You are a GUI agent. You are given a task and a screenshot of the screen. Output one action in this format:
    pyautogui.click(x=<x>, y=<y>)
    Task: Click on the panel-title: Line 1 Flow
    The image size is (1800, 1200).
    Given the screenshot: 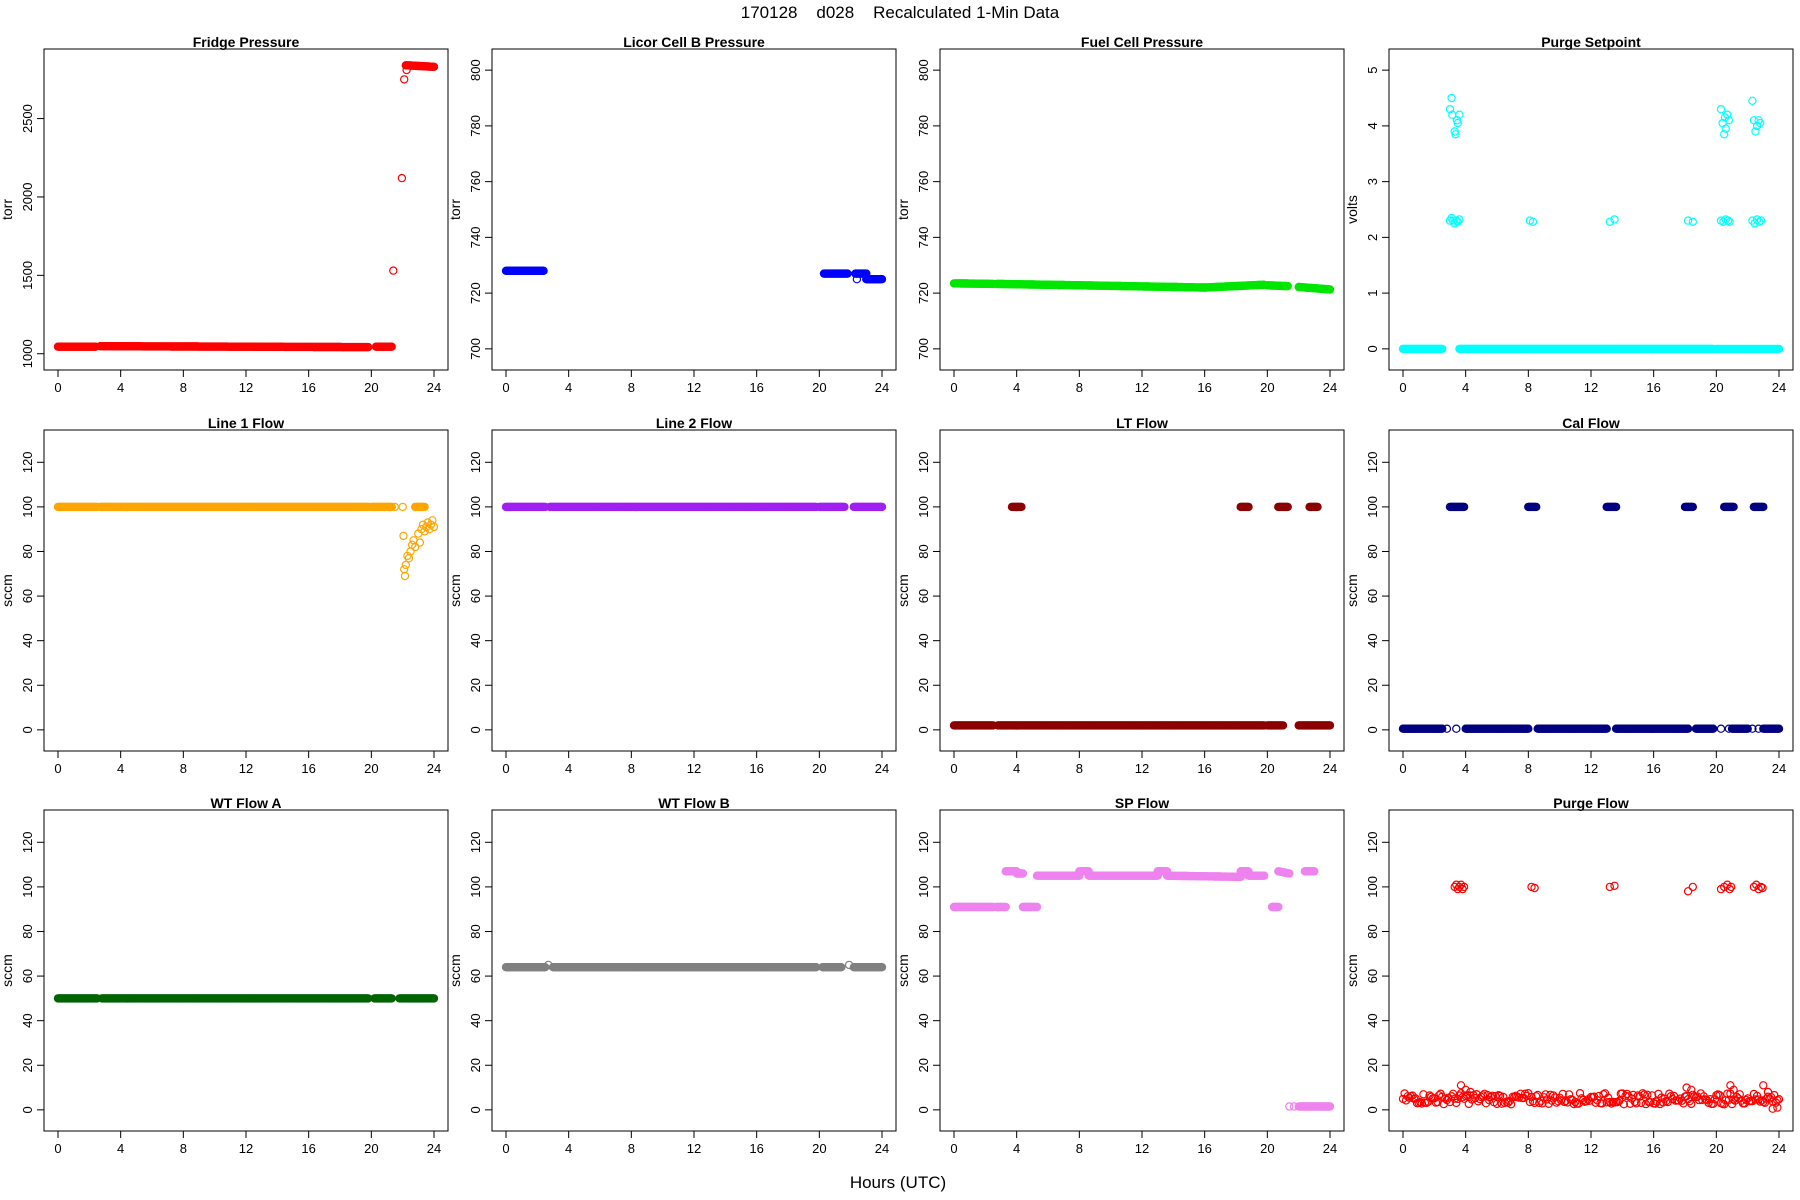 What is the action you would take?
    pyautogui.click(x=246, y=423)
    